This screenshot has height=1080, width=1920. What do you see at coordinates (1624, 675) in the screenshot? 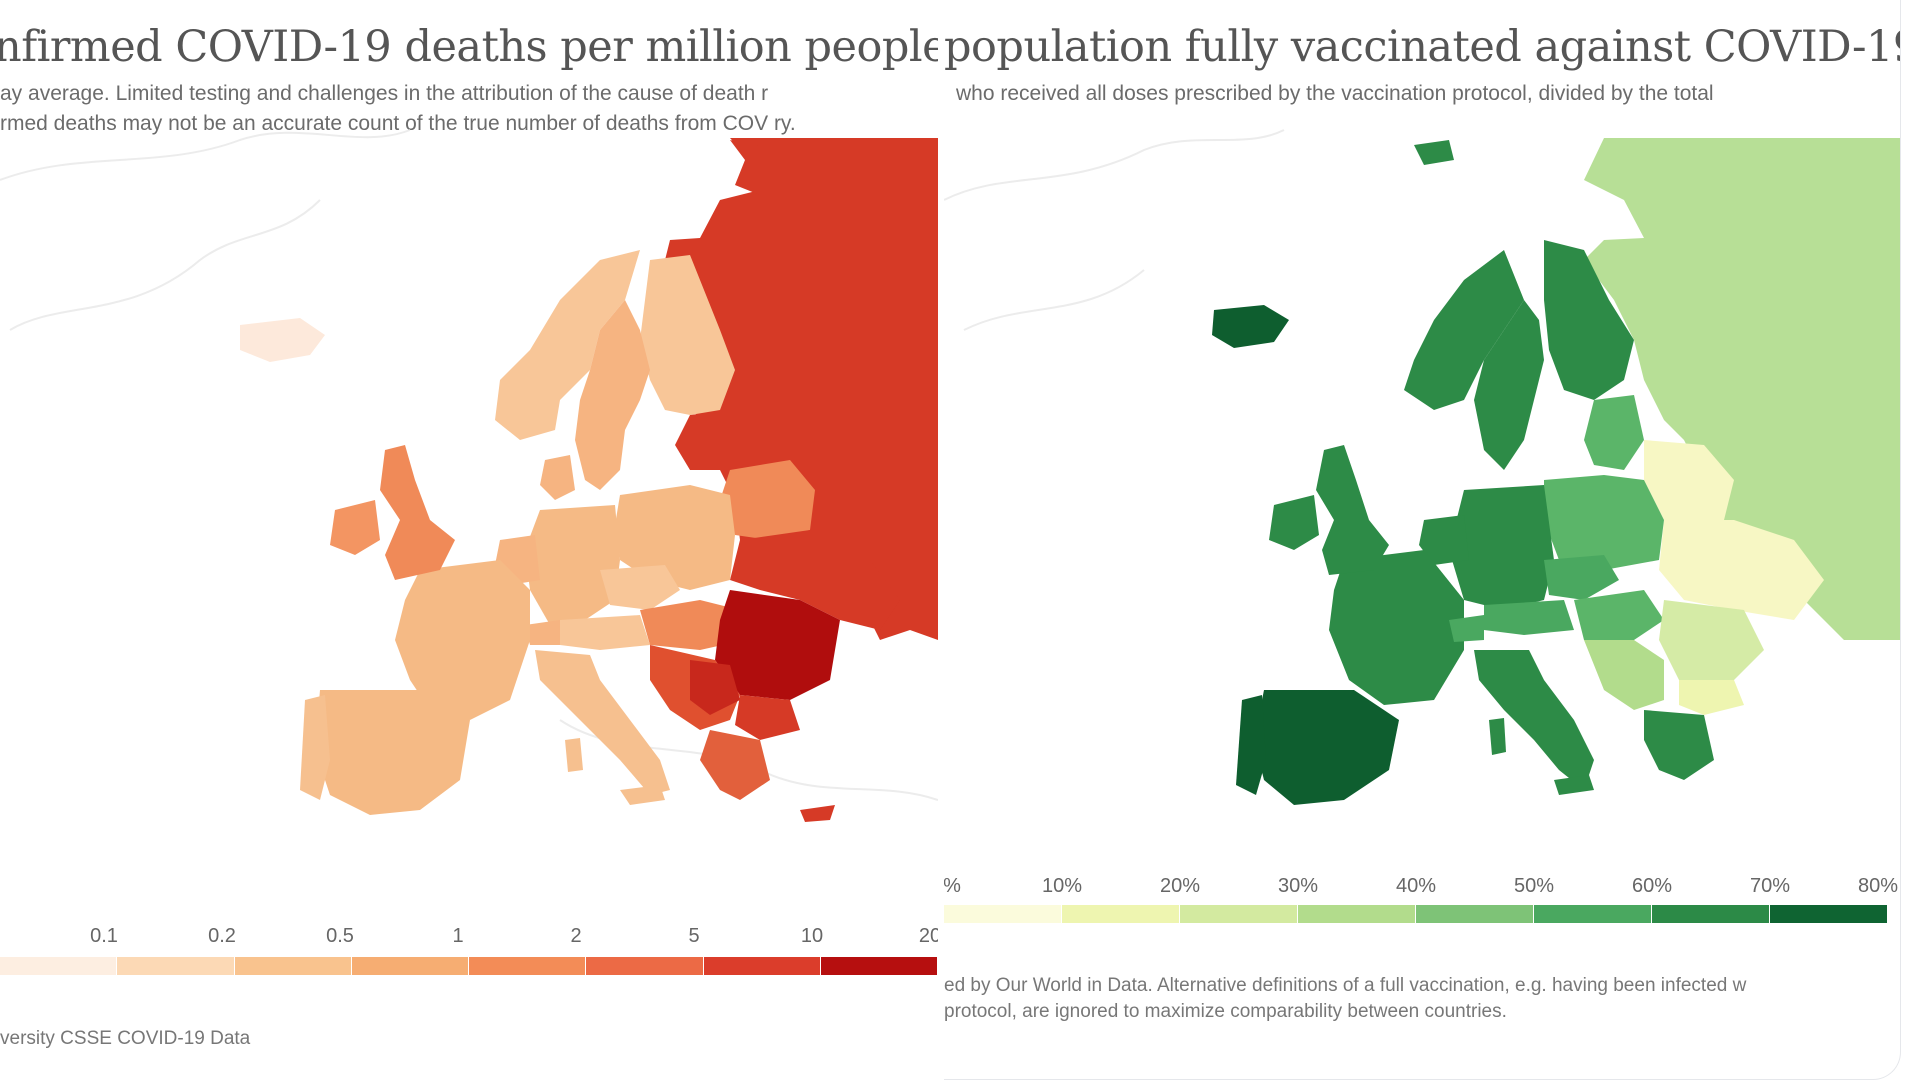
I see `region-balkans` at bounding box center [1624, 675].